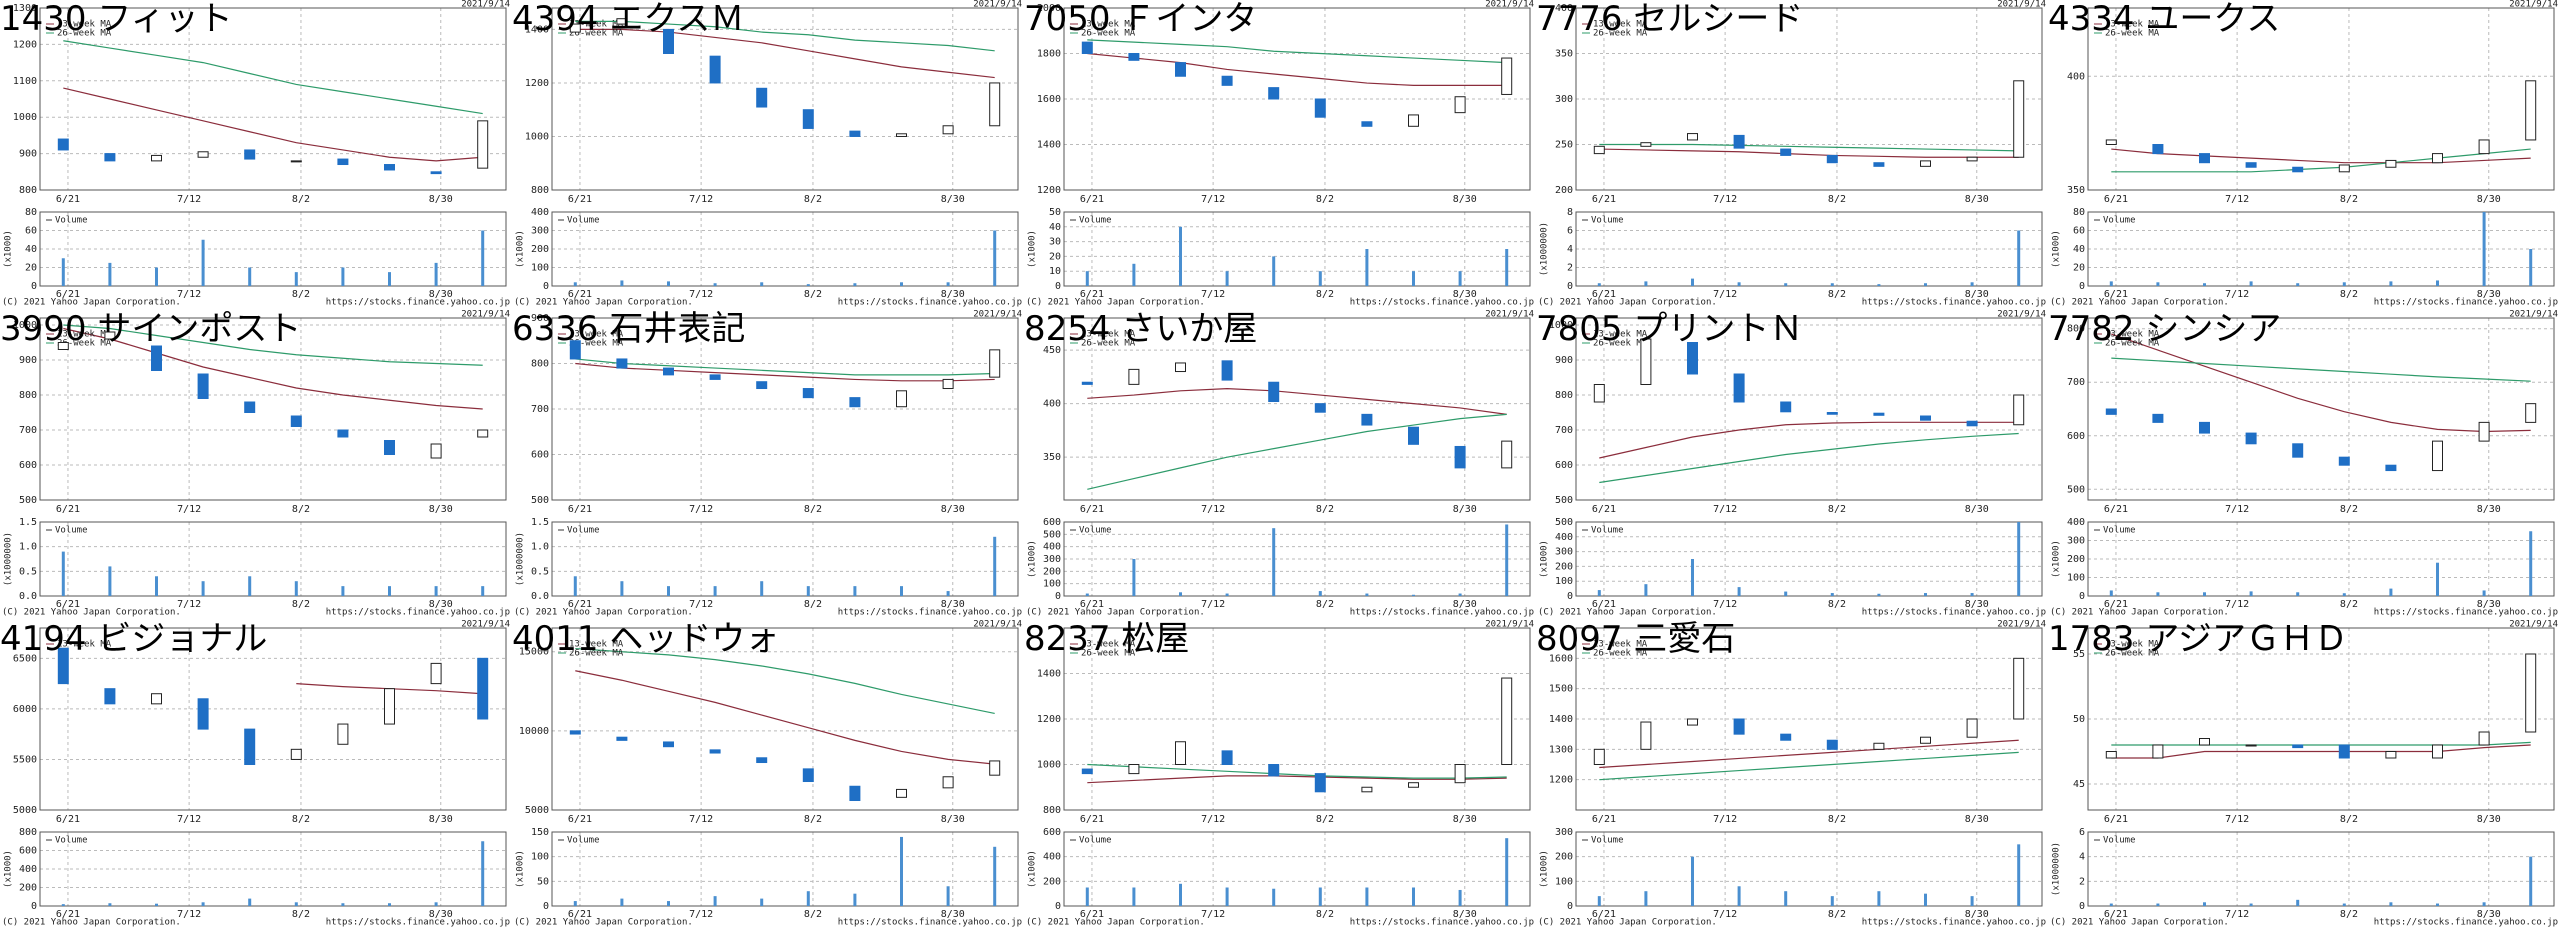  Describe the element at coordinates (1570, 231) in the screenshot. I see `y-tick-label: 6` at that location.